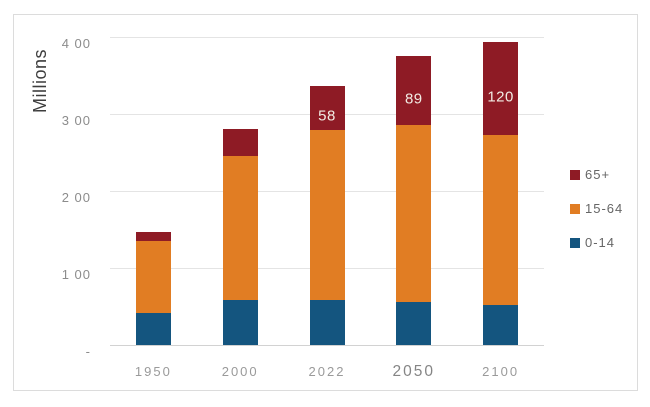 This screenshot has height=407, width=650. I want to click on y-tick-label: 1 00, so click(76, 274).